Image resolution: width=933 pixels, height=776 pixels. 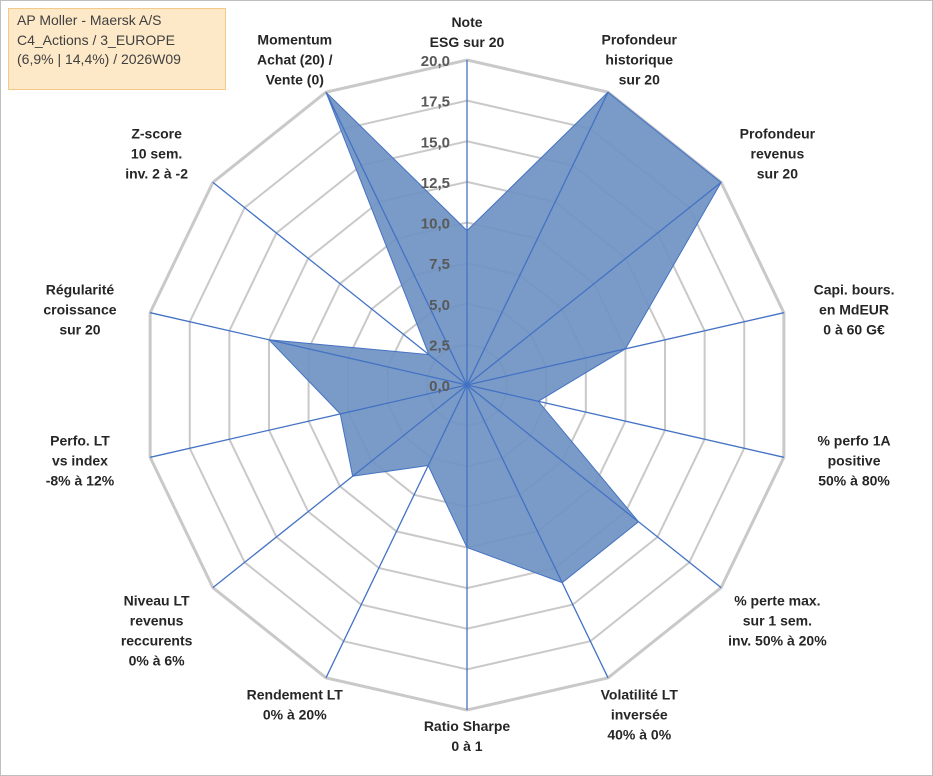 What do you see at coordinates (157, 640) in the screenshot?
I see `axis-label-line: reccurents` at bounding box center [157, 640].